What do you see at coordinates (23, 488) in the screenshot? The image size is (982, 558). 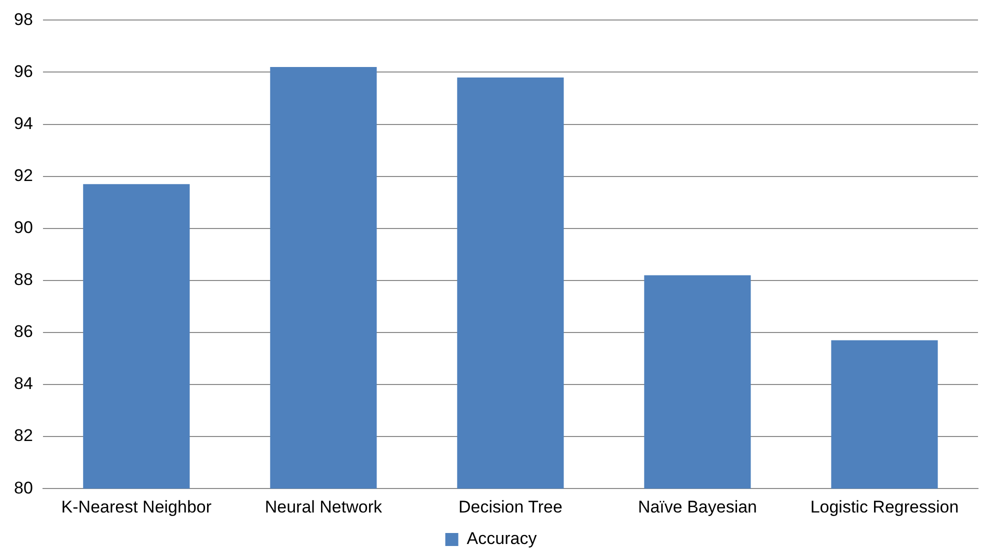 I see `y-tick-label: 80` at bounding box center [23, 488].